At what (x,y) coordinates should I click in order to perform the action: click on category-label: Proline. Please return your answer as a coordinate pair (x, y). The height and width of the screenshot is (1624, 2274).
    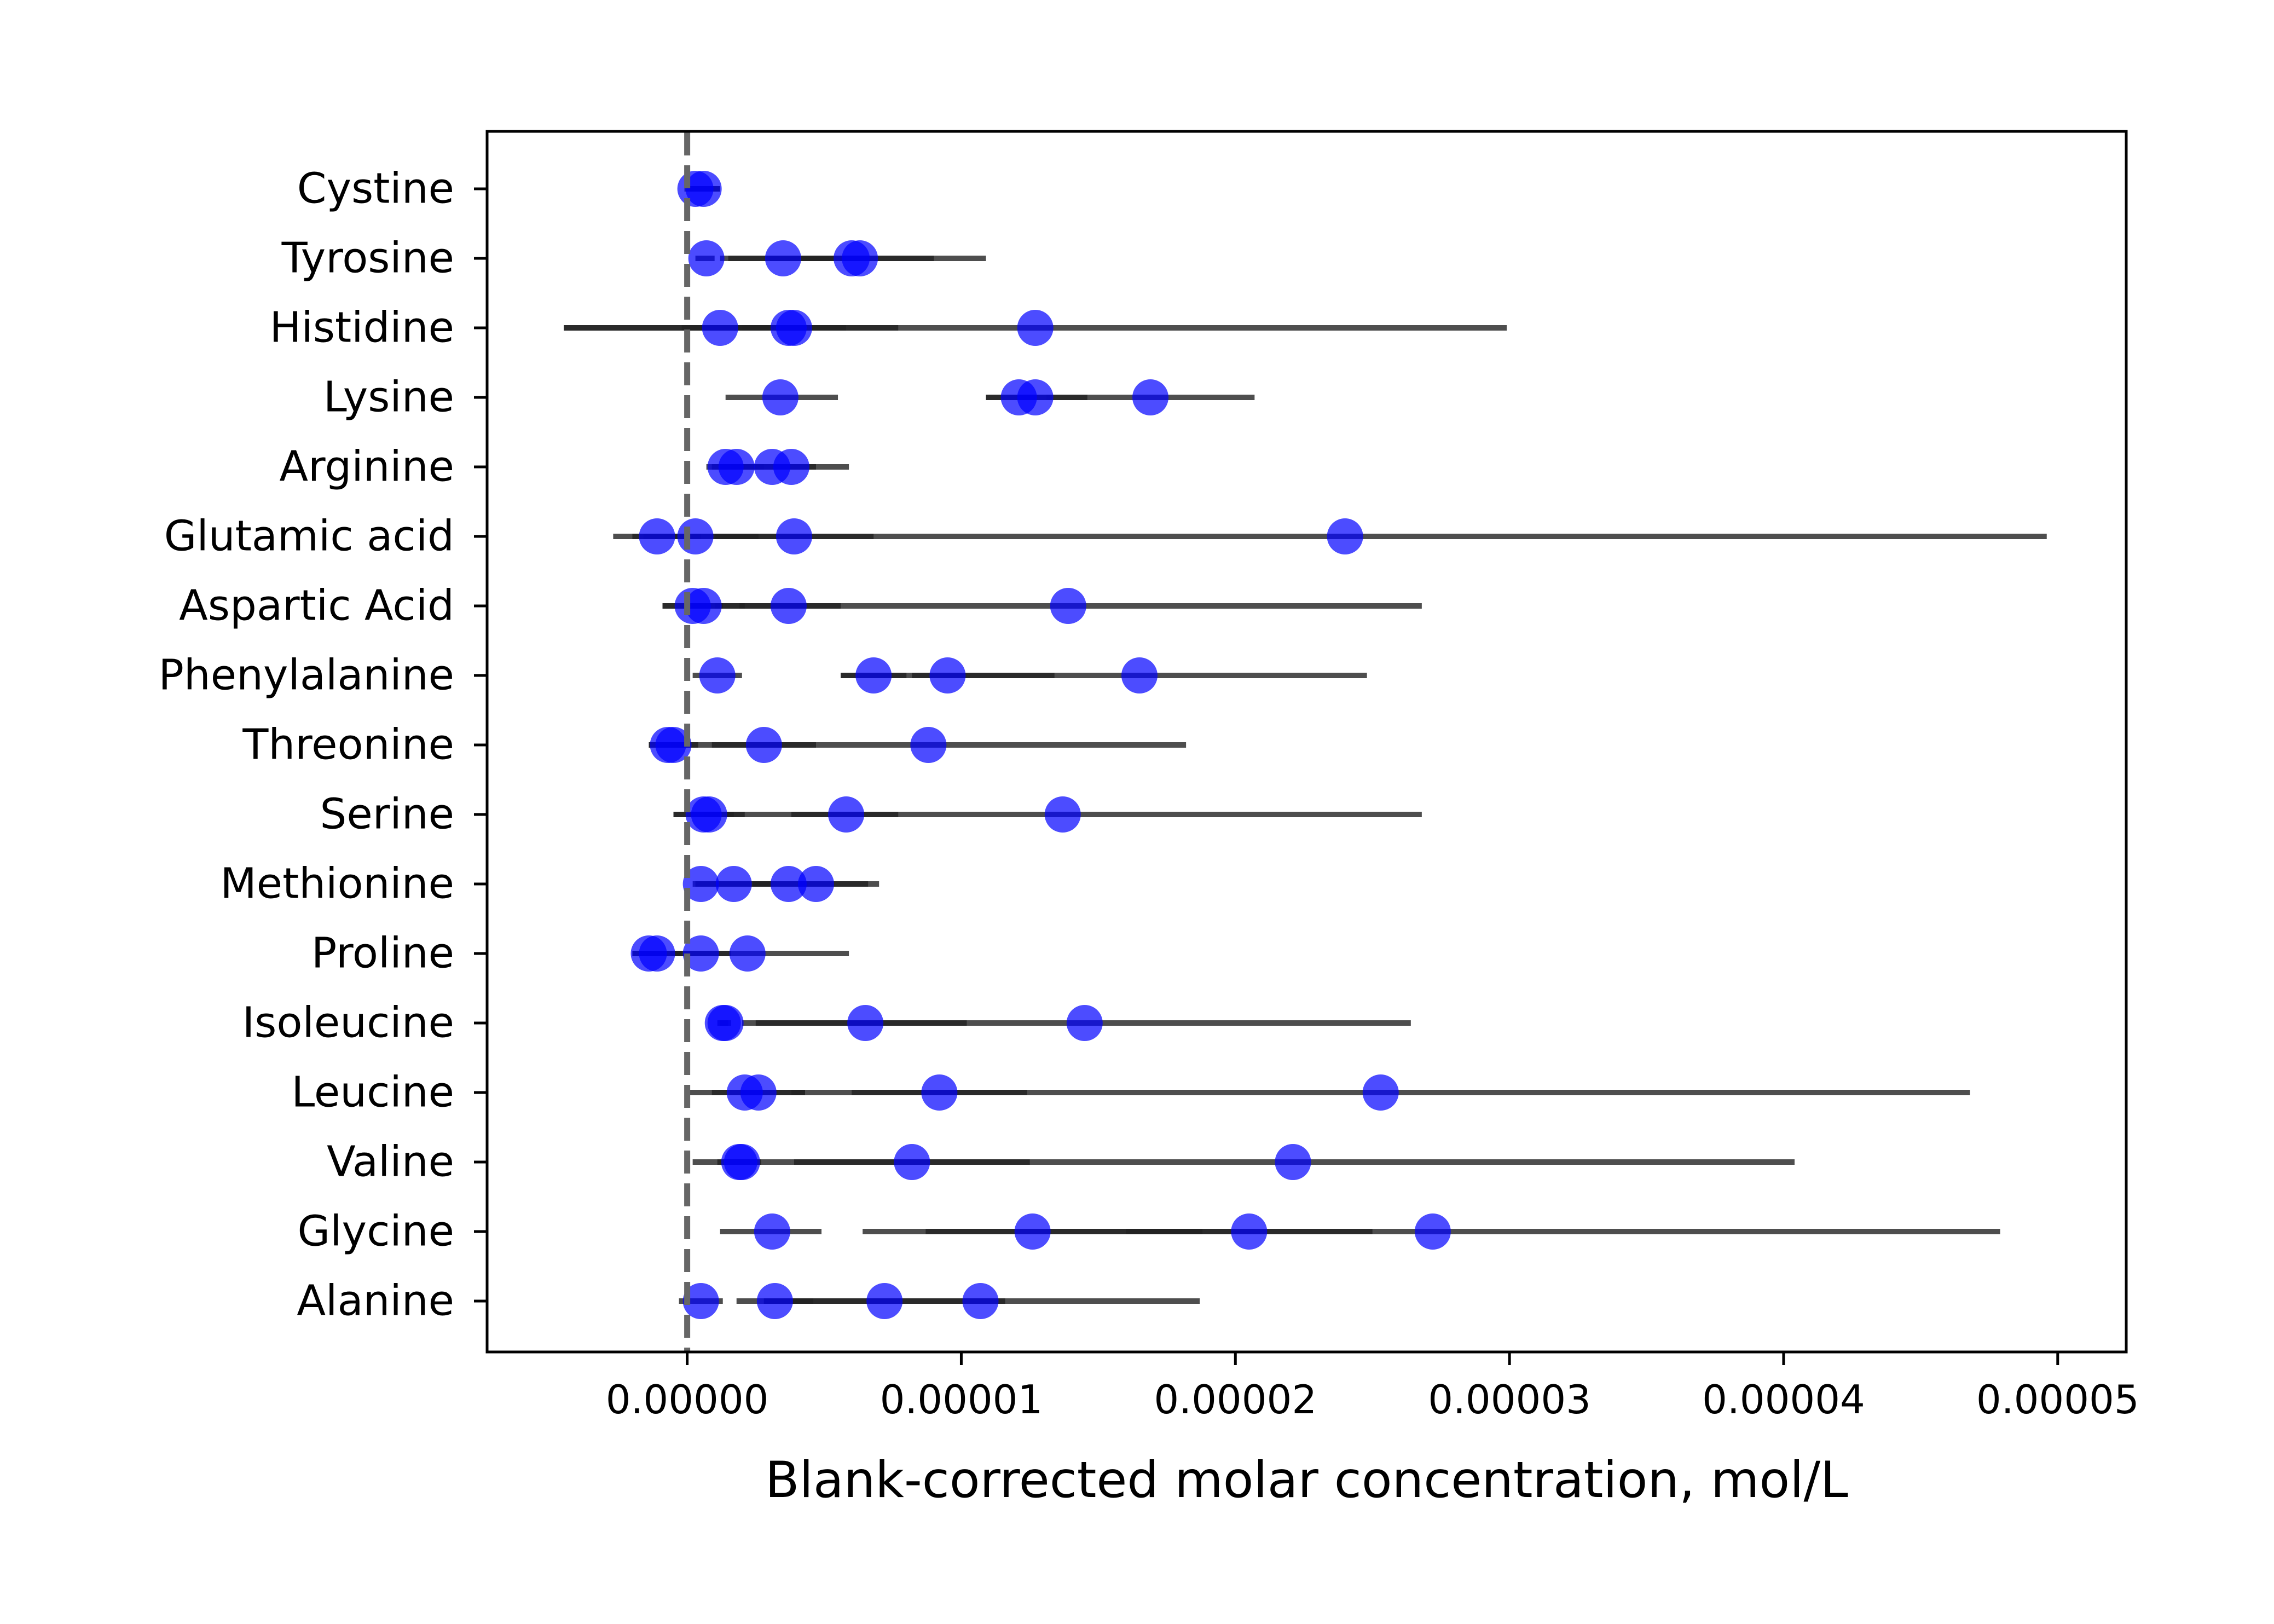
    Looking at the image, I should click on (382, 953).